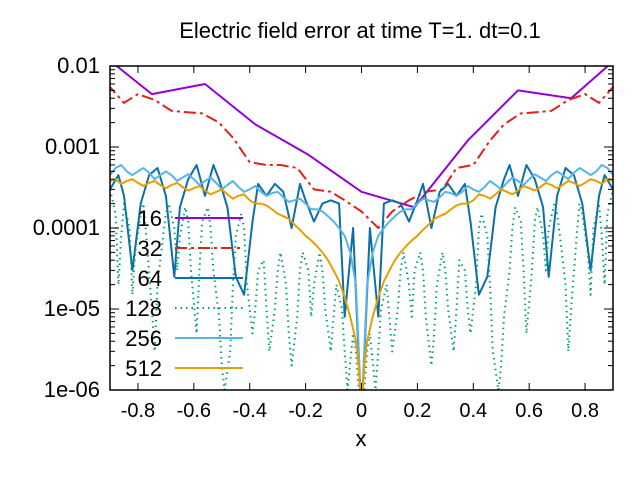 This screenshot has height=480, width=640. What do you see at coordinates (72, 308) in the screenshot?
I see `y-tick-label: 1e-05` at bounding box center [72, 308].